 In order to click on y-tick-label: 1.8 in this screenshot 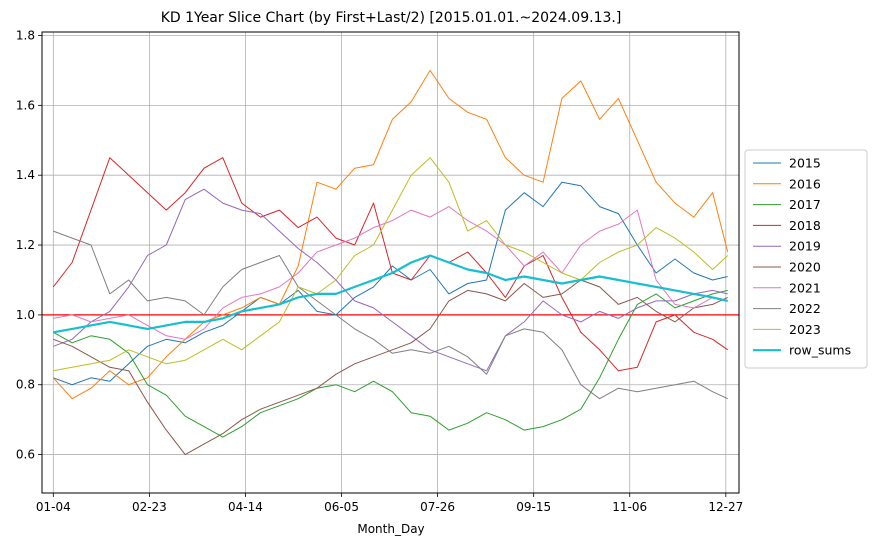, I will do `click(25, 35)`.